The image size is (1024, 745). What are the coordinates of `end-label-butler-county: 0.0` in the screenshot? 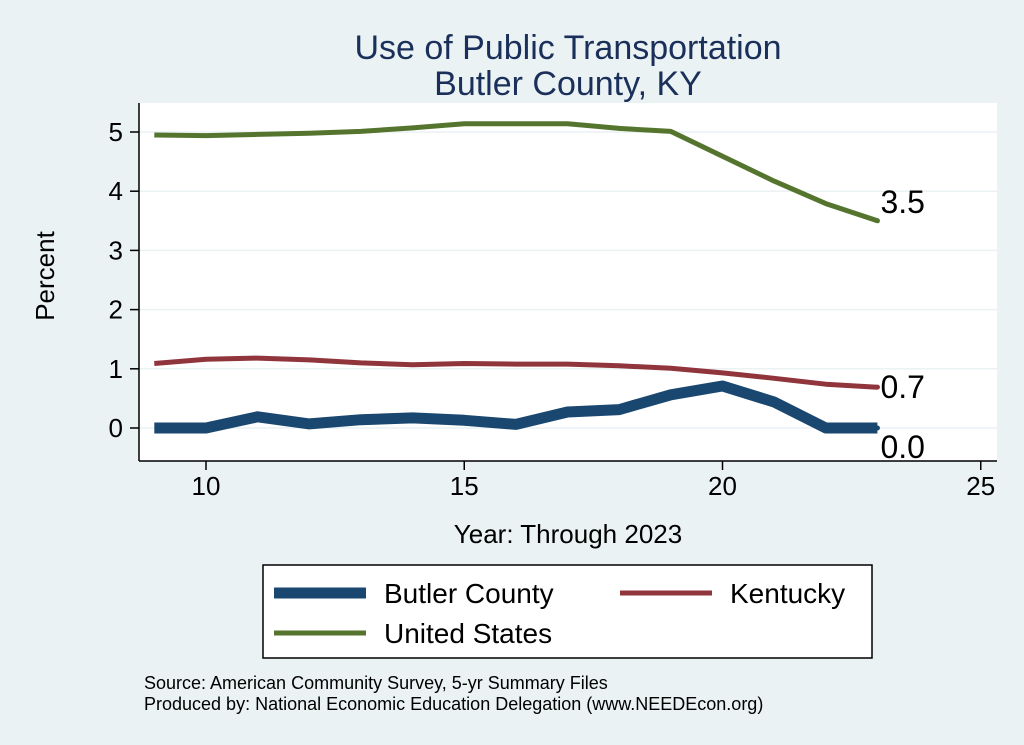 It's located at (902, 447).